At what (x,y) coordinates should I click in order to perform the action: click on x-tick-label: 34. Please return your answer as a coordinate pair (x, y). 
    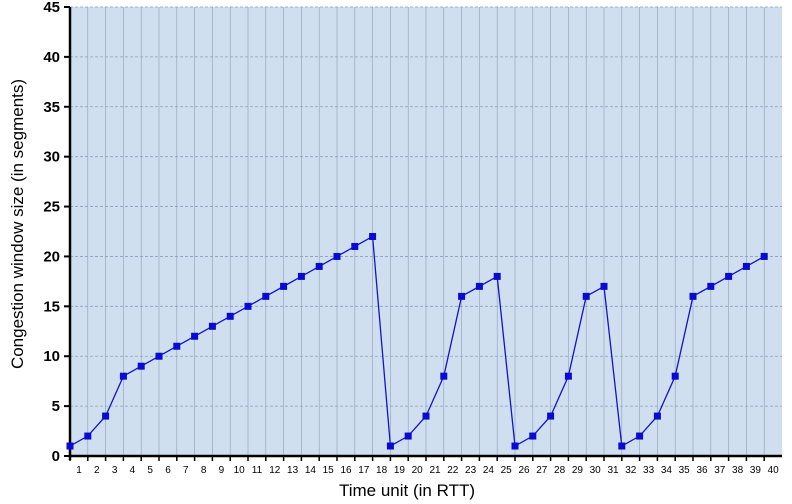
    Looking at the image, I should click on (667, 470).